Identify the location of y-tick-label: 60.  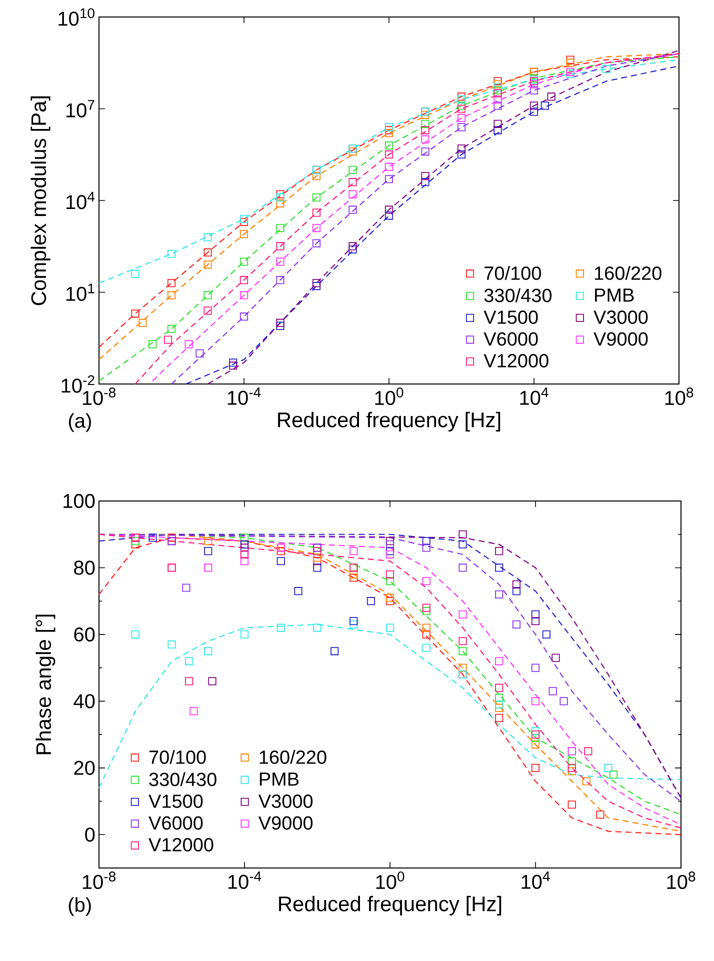
(84, 634).